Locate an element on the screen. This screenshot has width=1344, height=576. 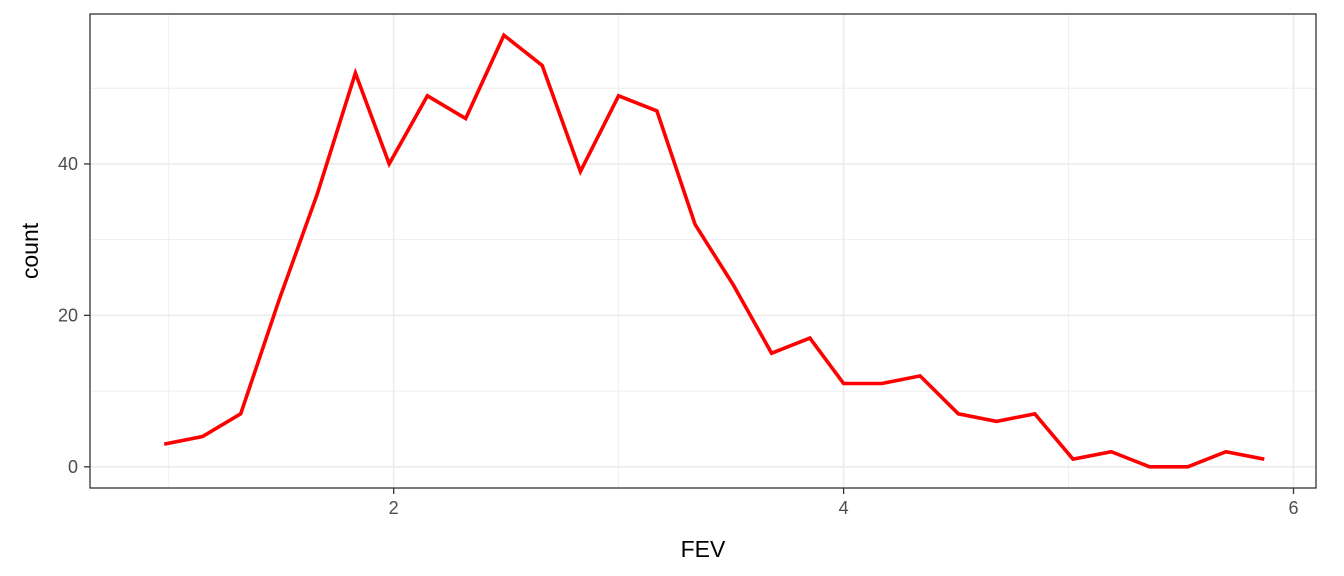
x-axis-title: FEV is located at coordinates (703, 549).